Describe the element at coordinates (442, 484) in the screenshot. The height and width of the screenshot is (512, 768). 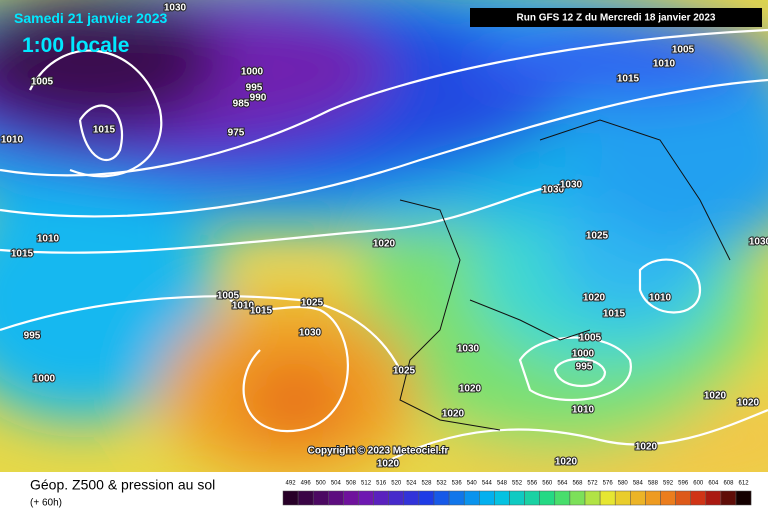
I see `scale-label: 532` at that location.